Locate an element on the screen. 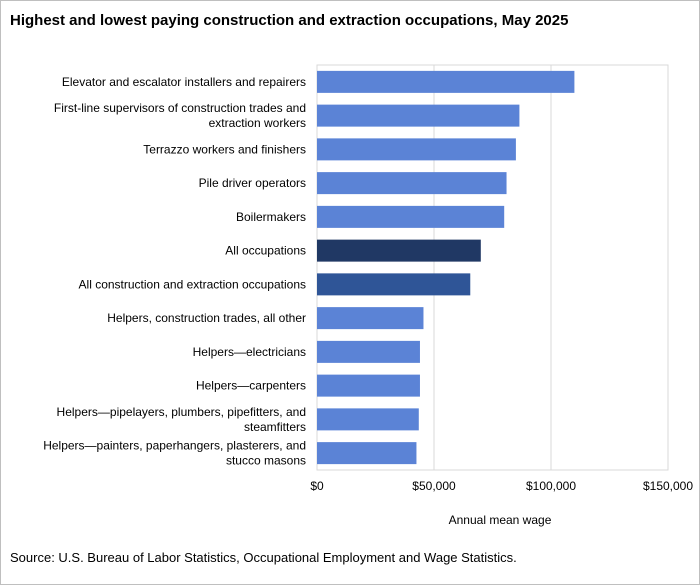 This screenshot has width=700, height=585. category-label: Terrazzo workers and finishers is located at coordinates (224, 149).